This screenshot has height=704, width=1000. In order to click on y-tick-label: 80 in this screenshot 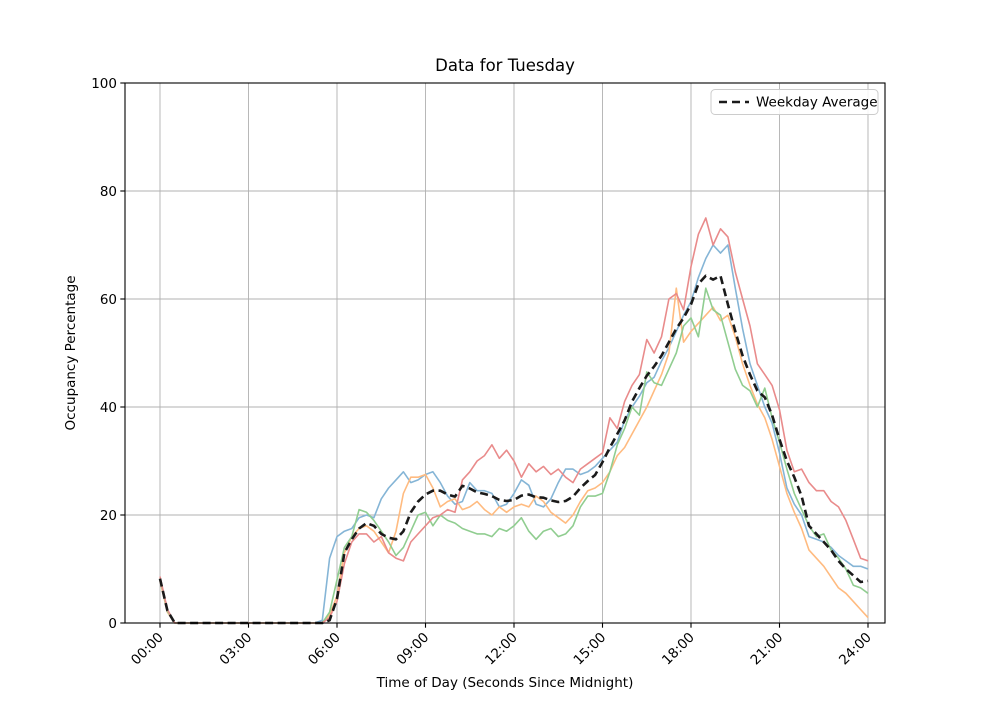, I will do `click(108, 192)`.